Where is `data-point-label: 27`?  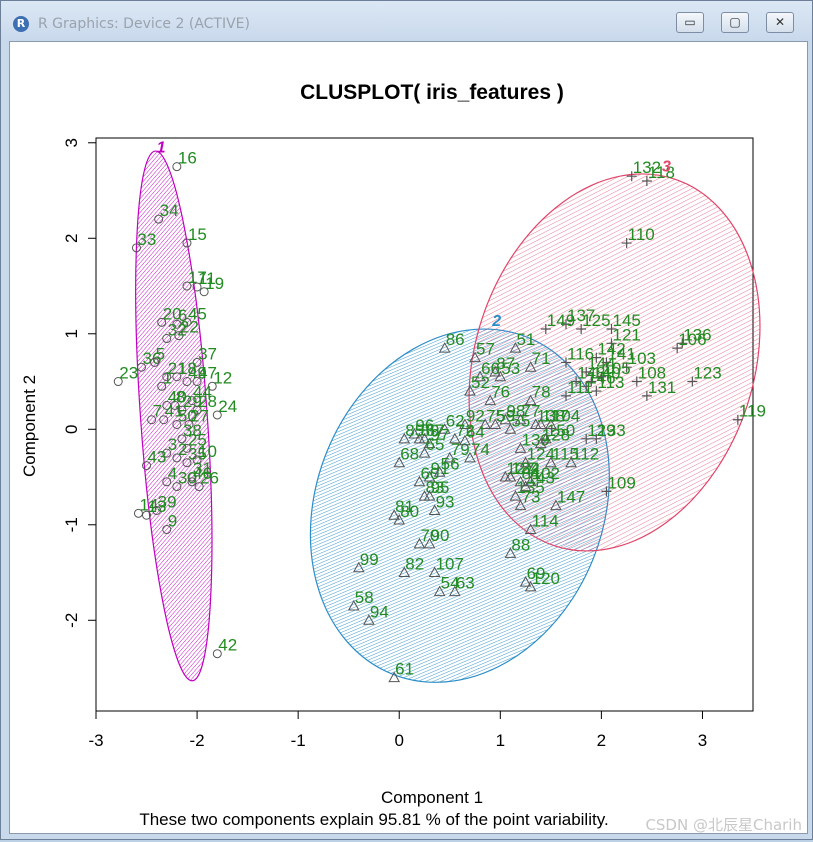 data-point-label: 27 is located at coordinates (199, 416).